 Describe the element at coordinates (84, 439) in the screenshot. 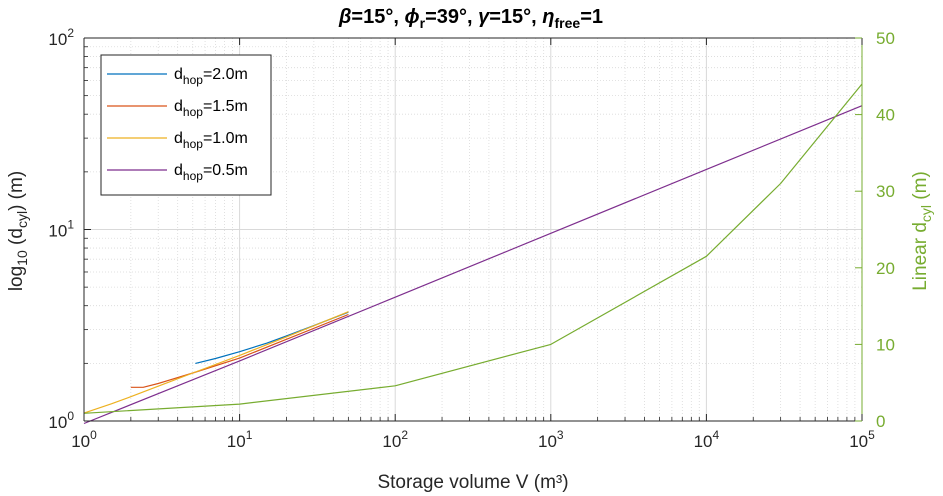

I see `x-tick-label: 10⁰` at that location.